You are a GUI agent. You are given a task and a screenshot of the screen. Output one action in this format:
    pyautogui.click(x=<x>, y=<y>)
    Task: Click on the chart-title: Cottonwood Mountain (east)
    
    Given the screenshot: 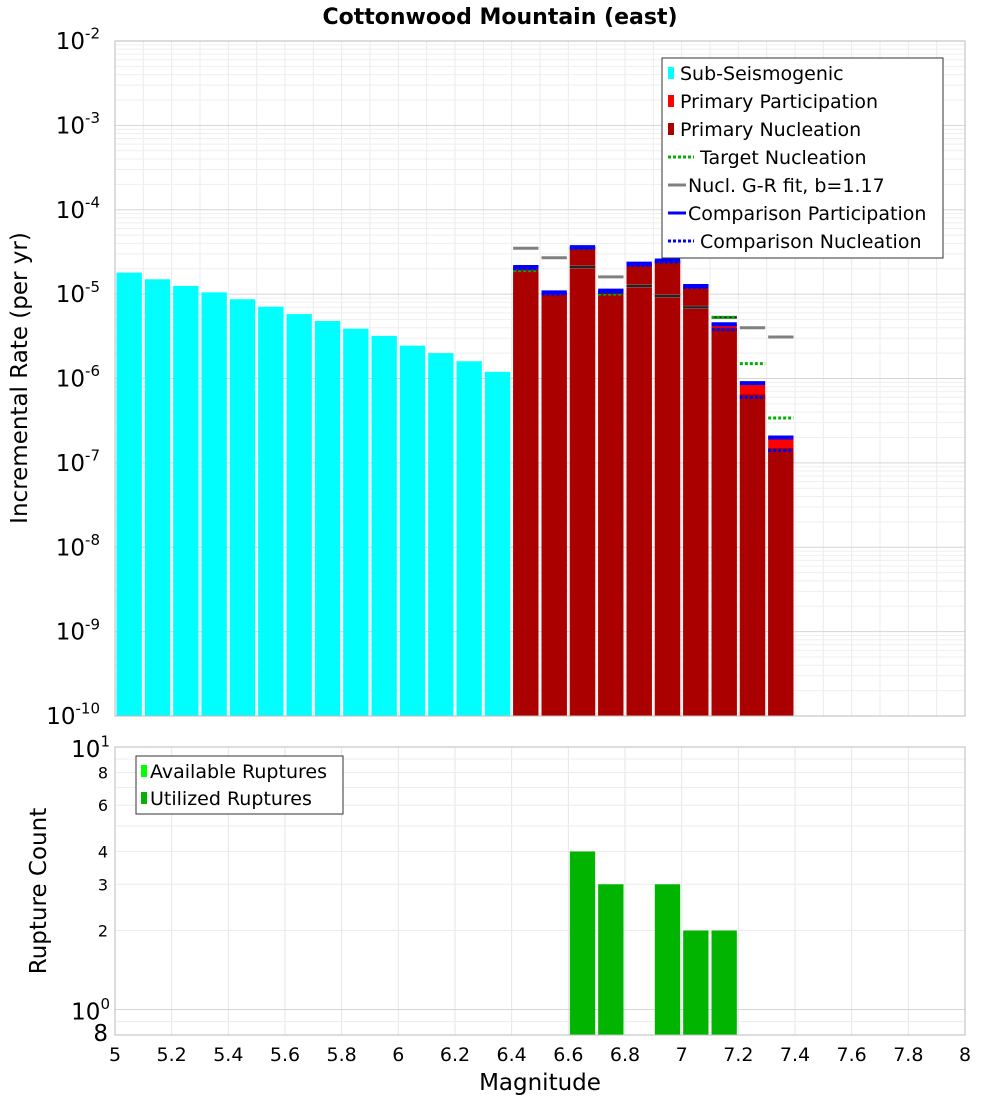 What is the action you would take?
    pyautogui.click(x=499, y=17)
    